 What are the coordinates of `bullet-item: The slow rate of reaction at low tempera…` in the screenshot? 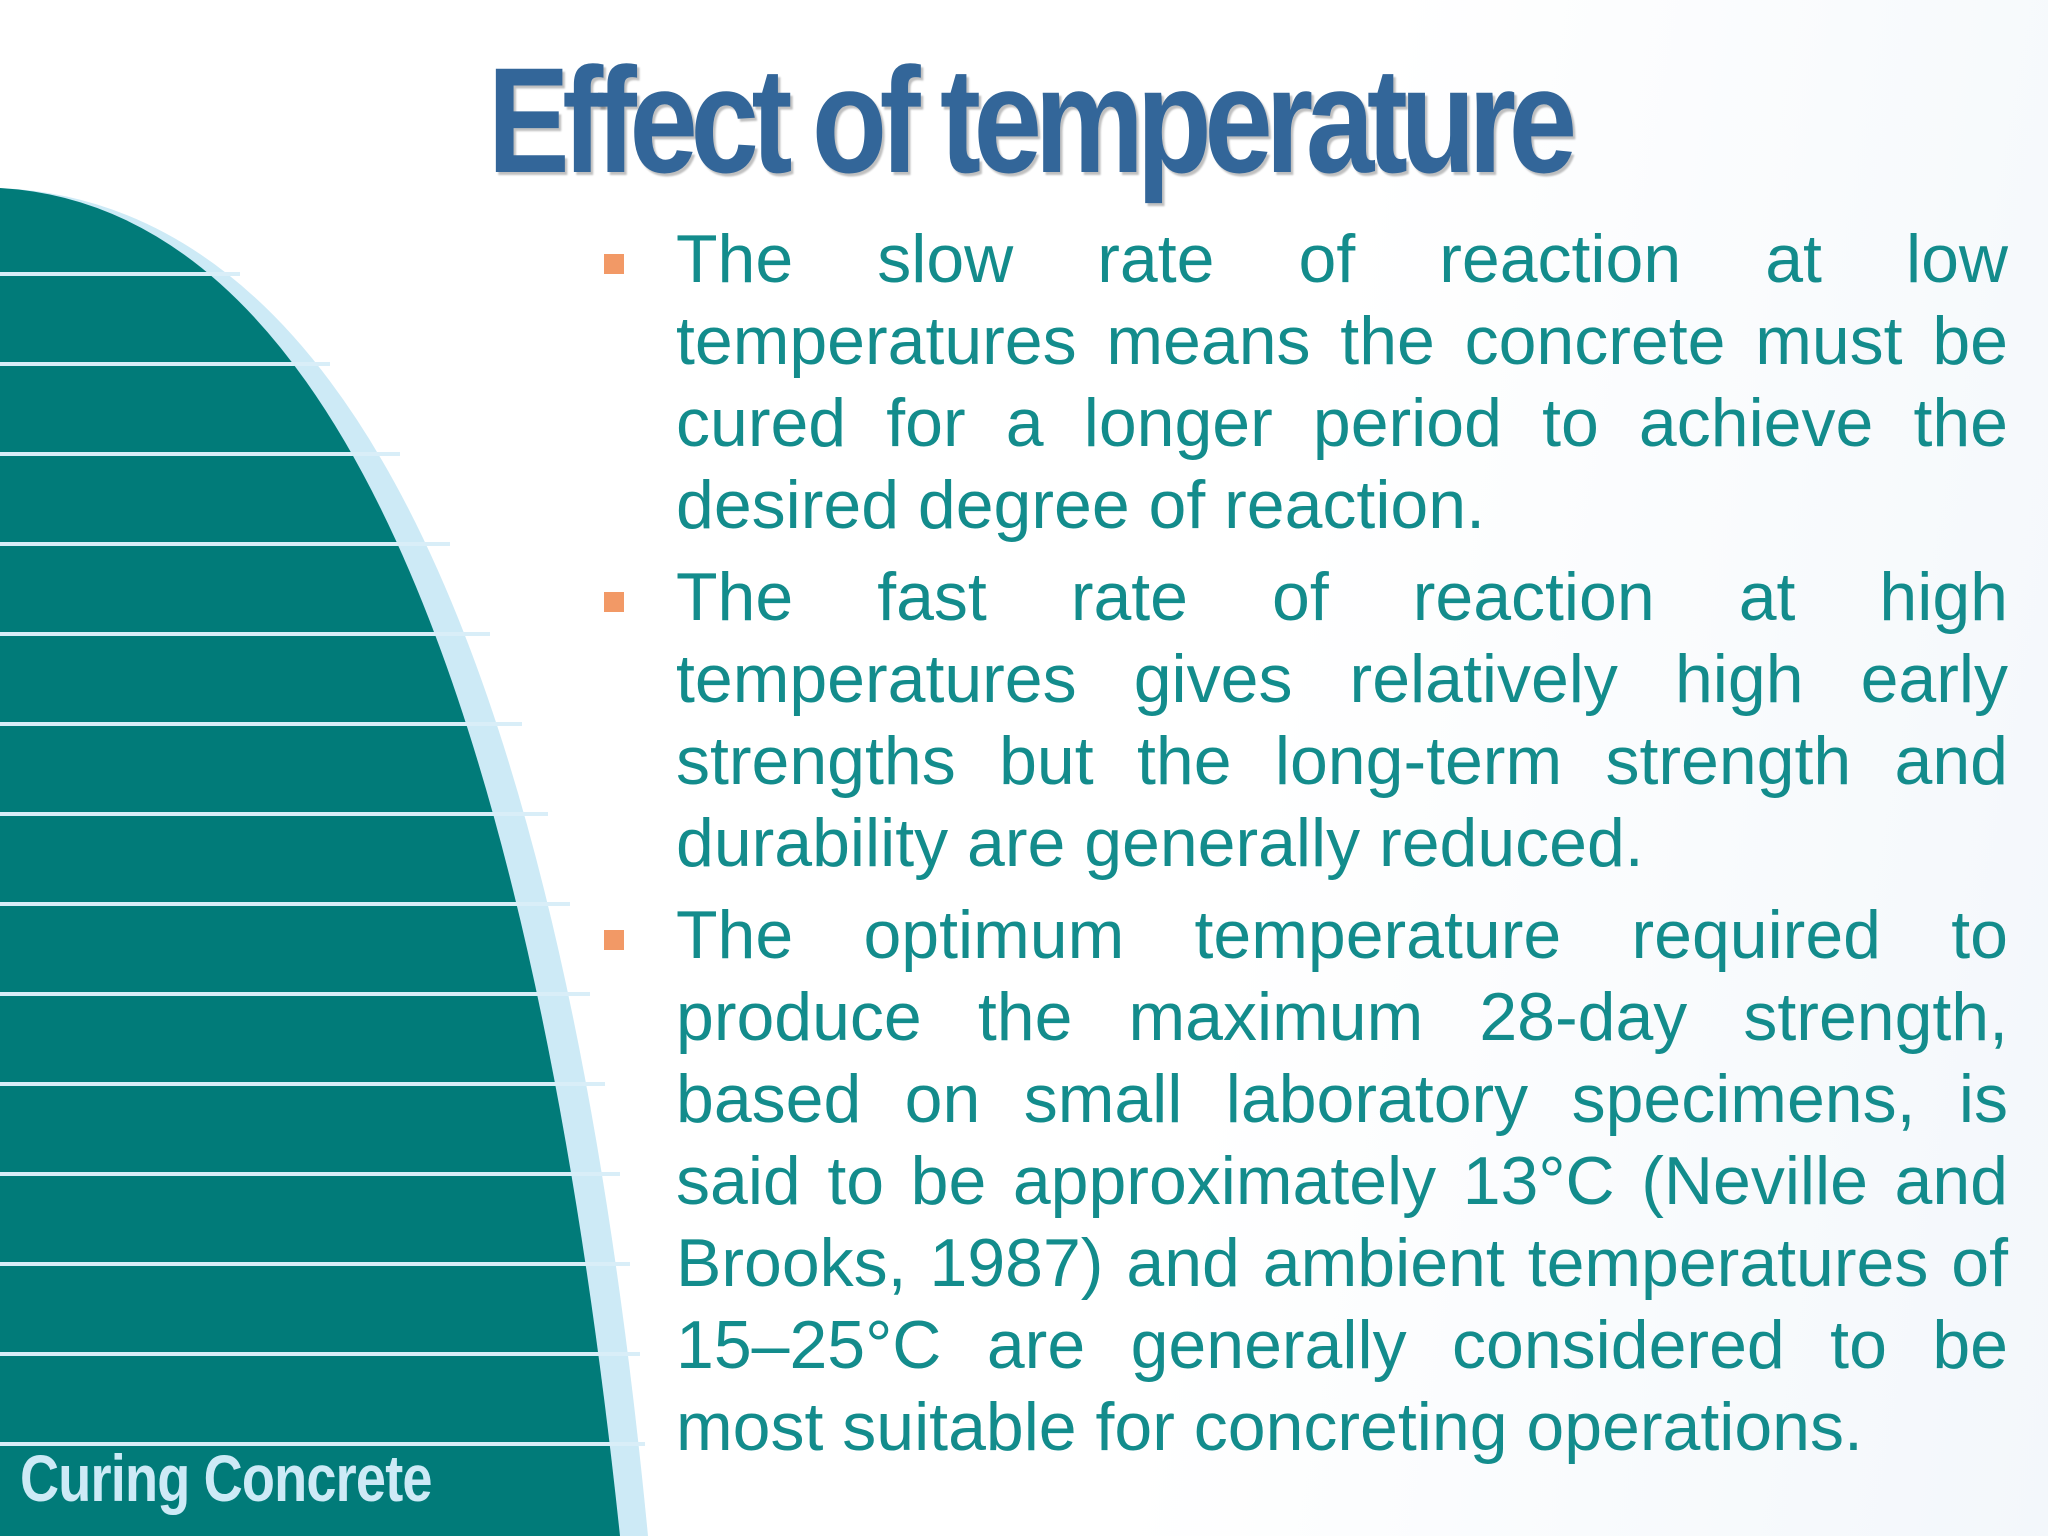 It's located at (1304, 382).